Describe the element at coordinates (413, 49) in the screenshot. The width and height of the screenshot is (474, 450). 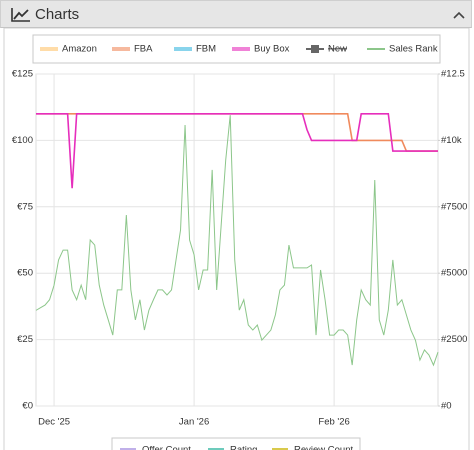
I see `legend-label: Sales Rank` at that location.